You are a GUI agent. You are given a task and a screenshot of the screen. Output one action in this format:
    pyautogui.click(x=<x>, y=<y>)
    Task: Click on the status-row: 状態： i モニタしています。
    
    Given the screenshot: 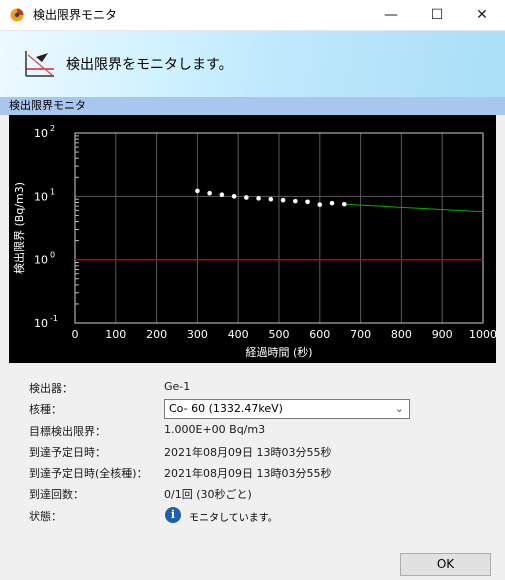 What is the action you would take?
    pyautogui.click(x=249, y=516)
    